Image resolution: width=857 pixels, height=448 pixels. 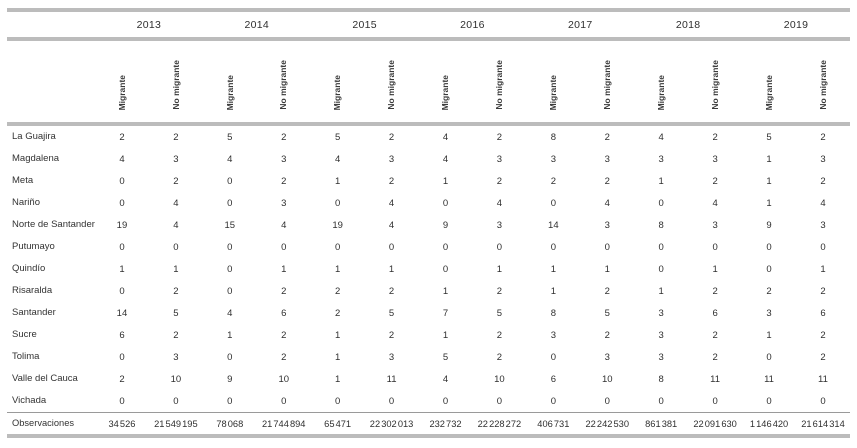 What do you see at coordinates (337, 425) in the screenshot?
I see `observations-cell: 65 471` at bounding box center [337, 425].